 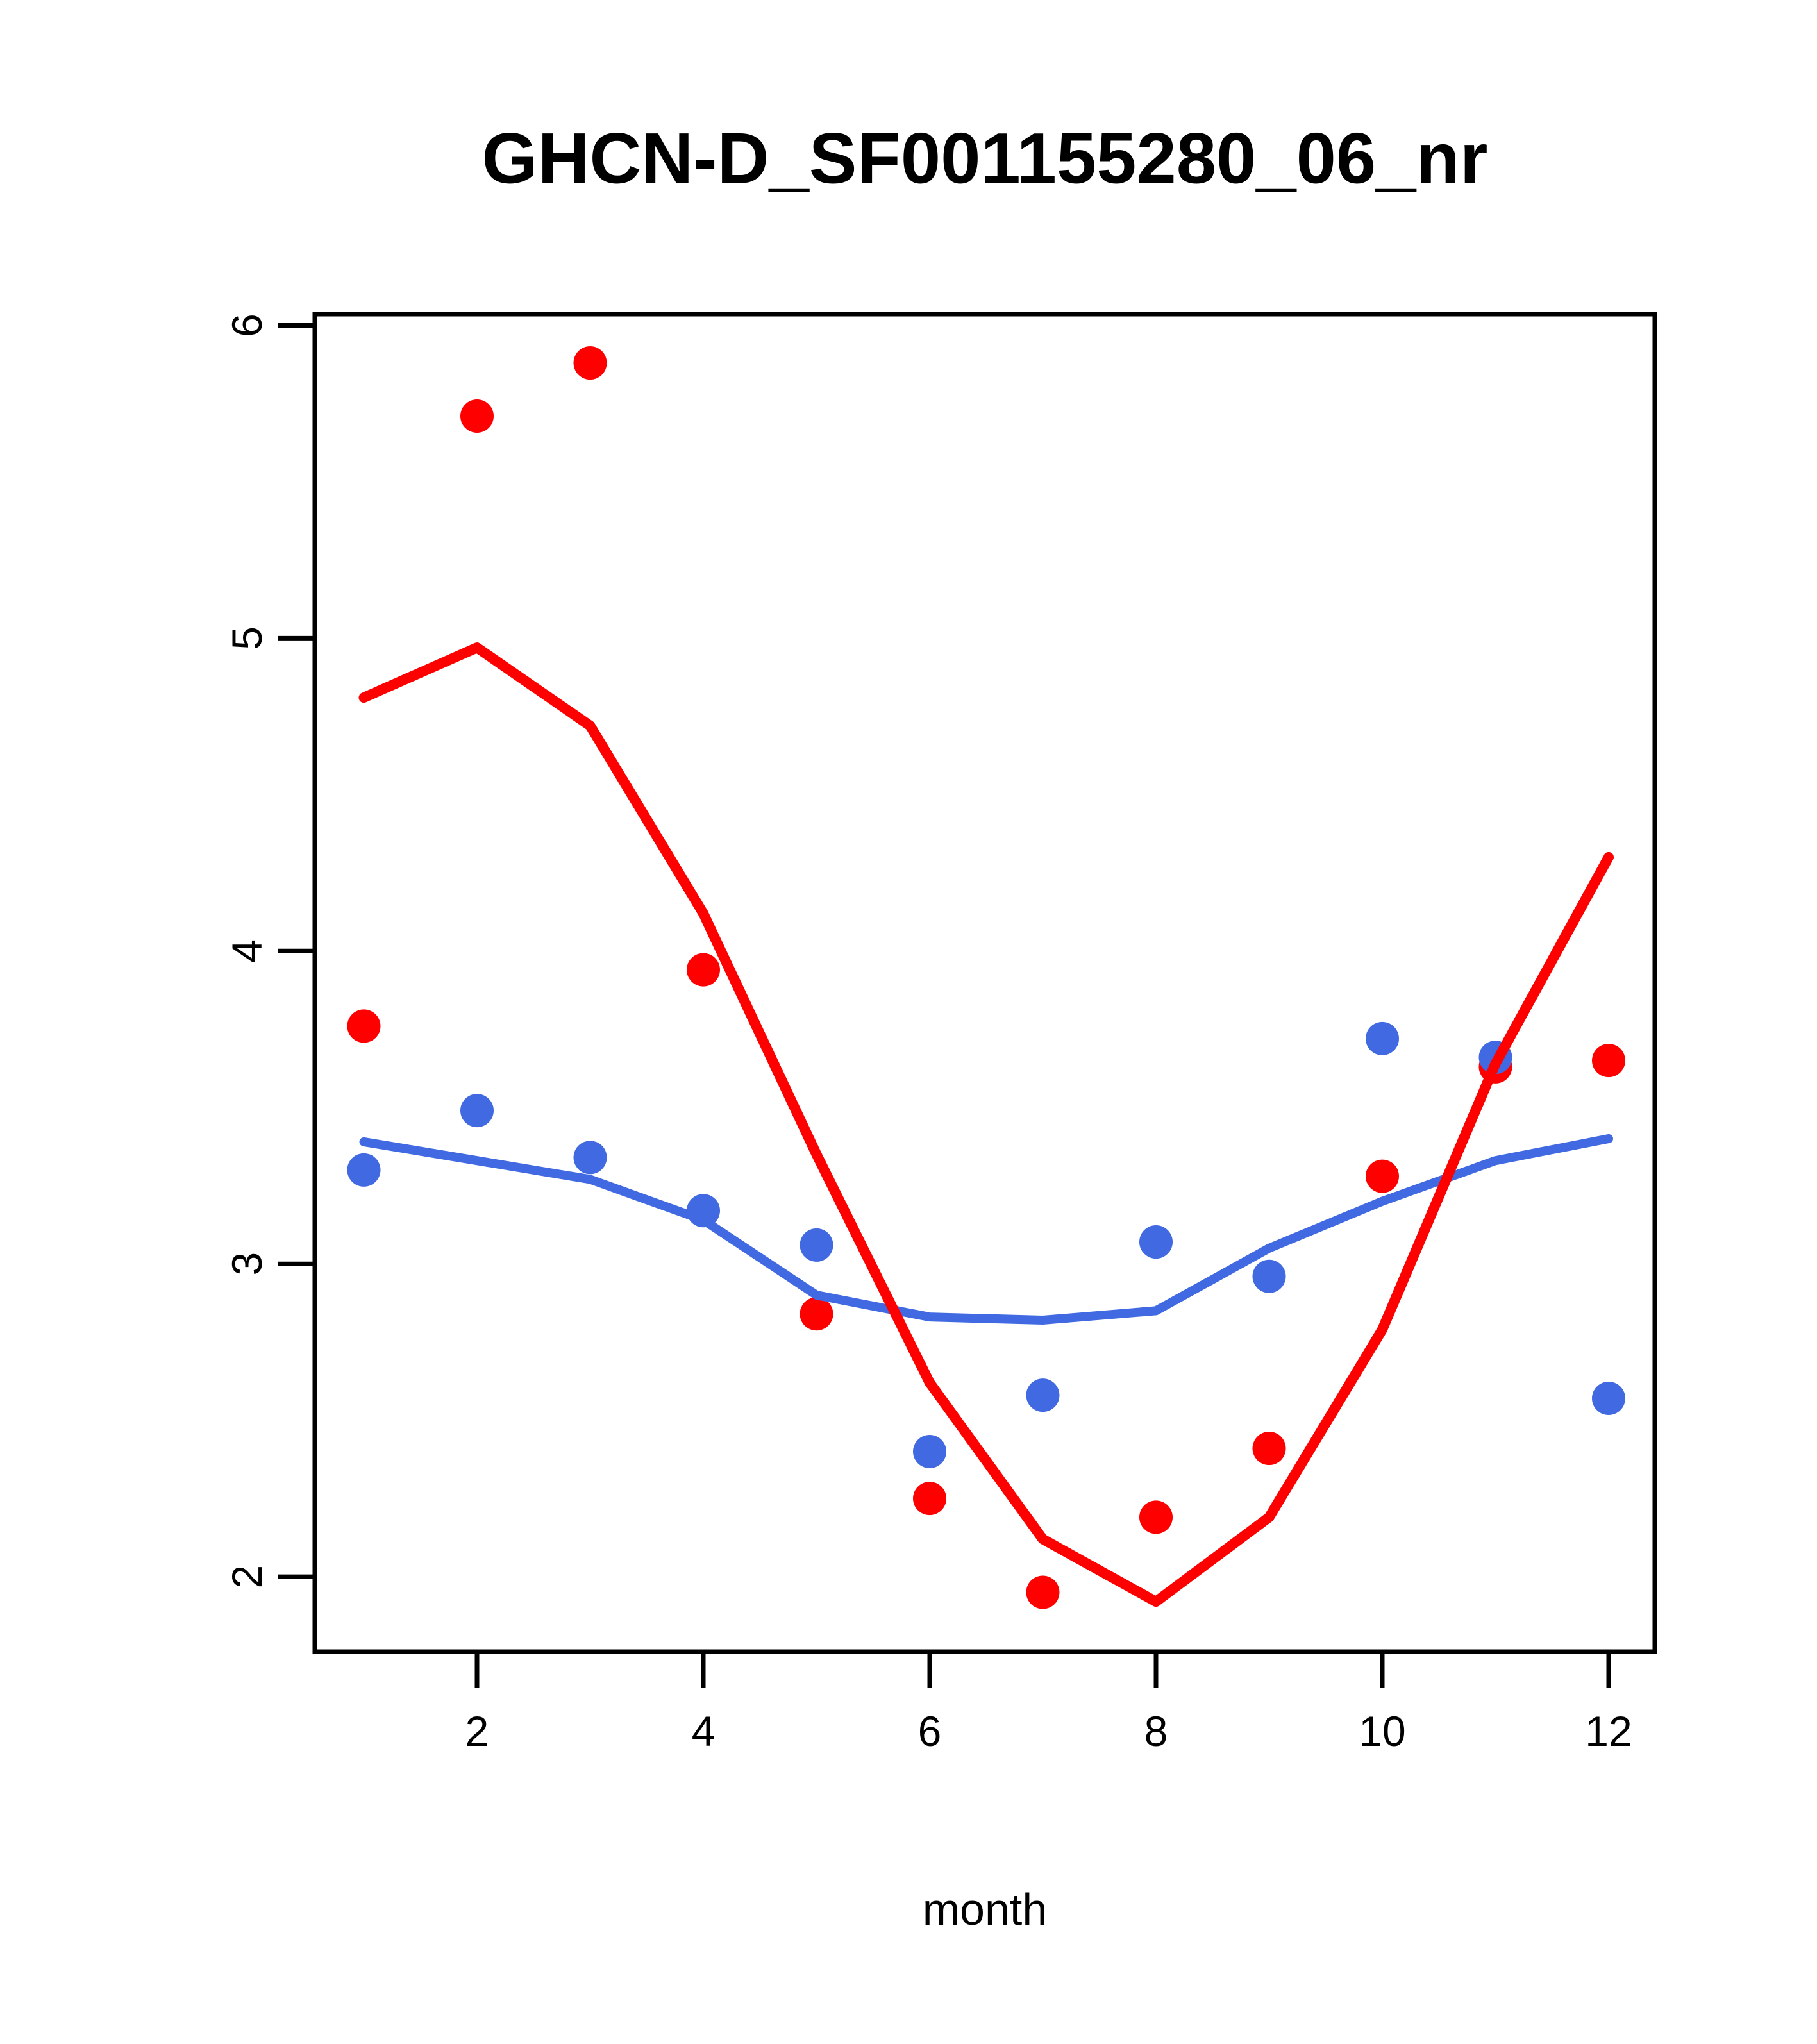 I want to click on blue-line, so click(x=986, y=1229).